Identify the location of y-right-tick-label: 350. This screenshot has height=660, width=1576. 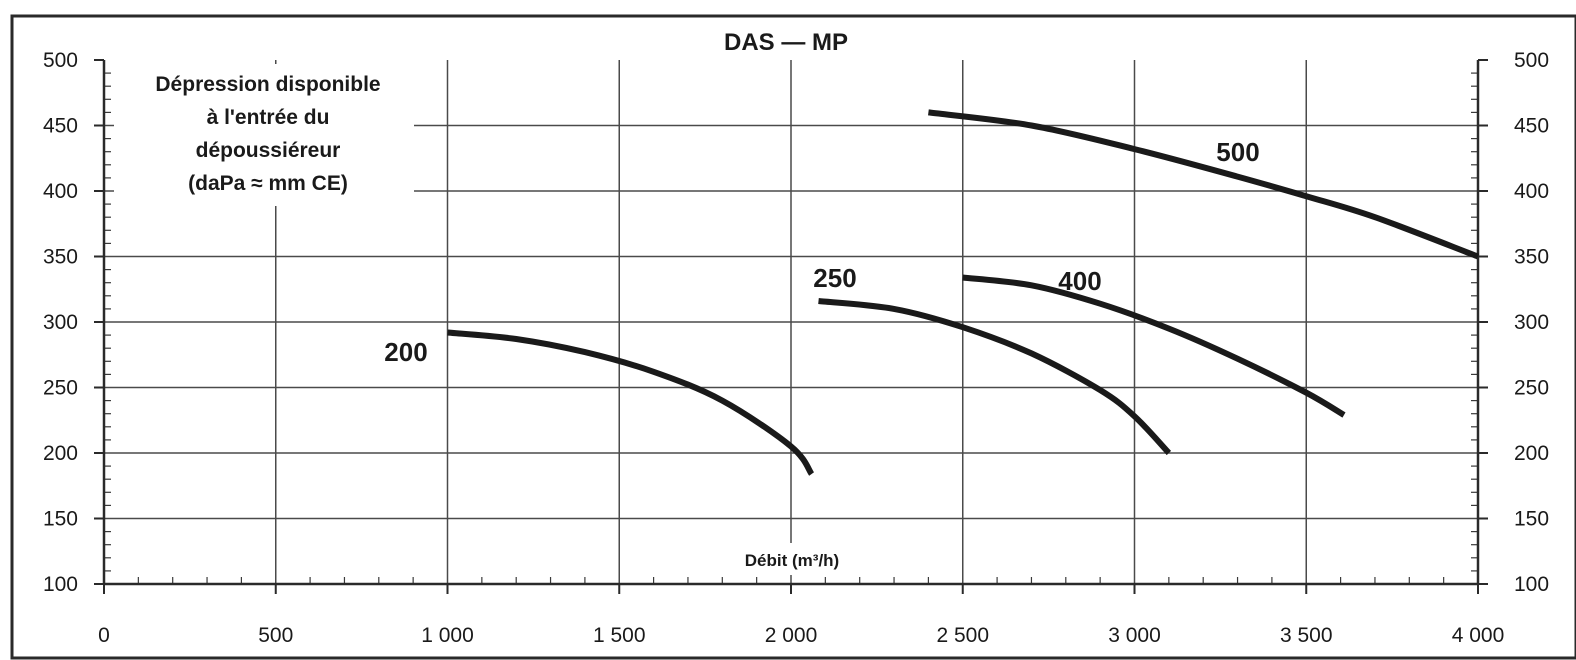
(1531, 257).